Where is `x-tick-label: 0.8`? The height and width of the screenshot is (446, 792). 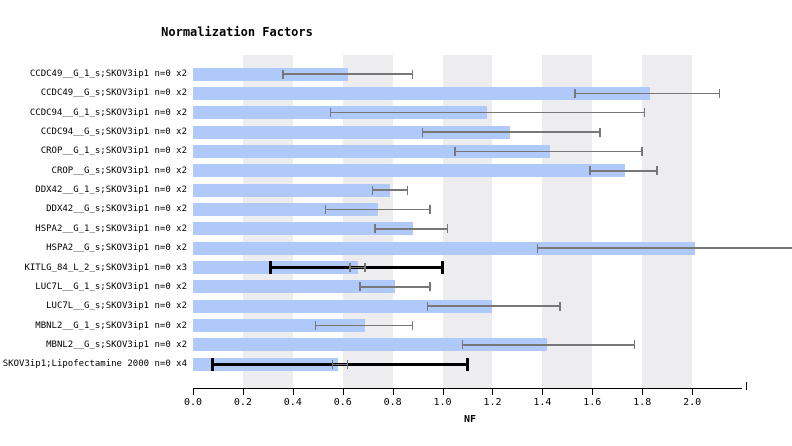
x-tick-label: 0.8 is located at coordinates (392, 402).